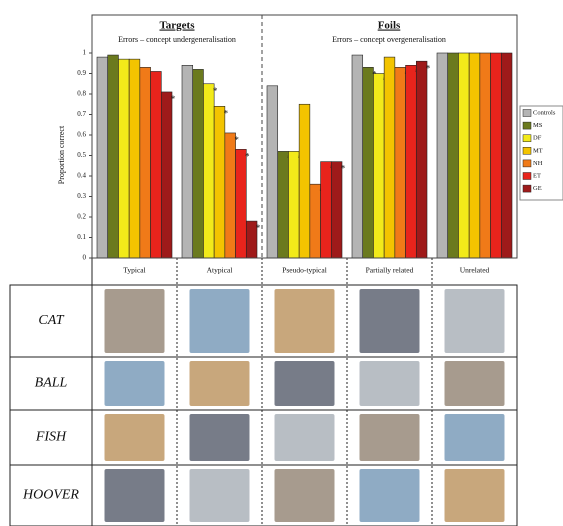 Image resolution: width=563 pixels, height=526 pixels. I want to click on y-tick-label: 1, so click(85, 53).